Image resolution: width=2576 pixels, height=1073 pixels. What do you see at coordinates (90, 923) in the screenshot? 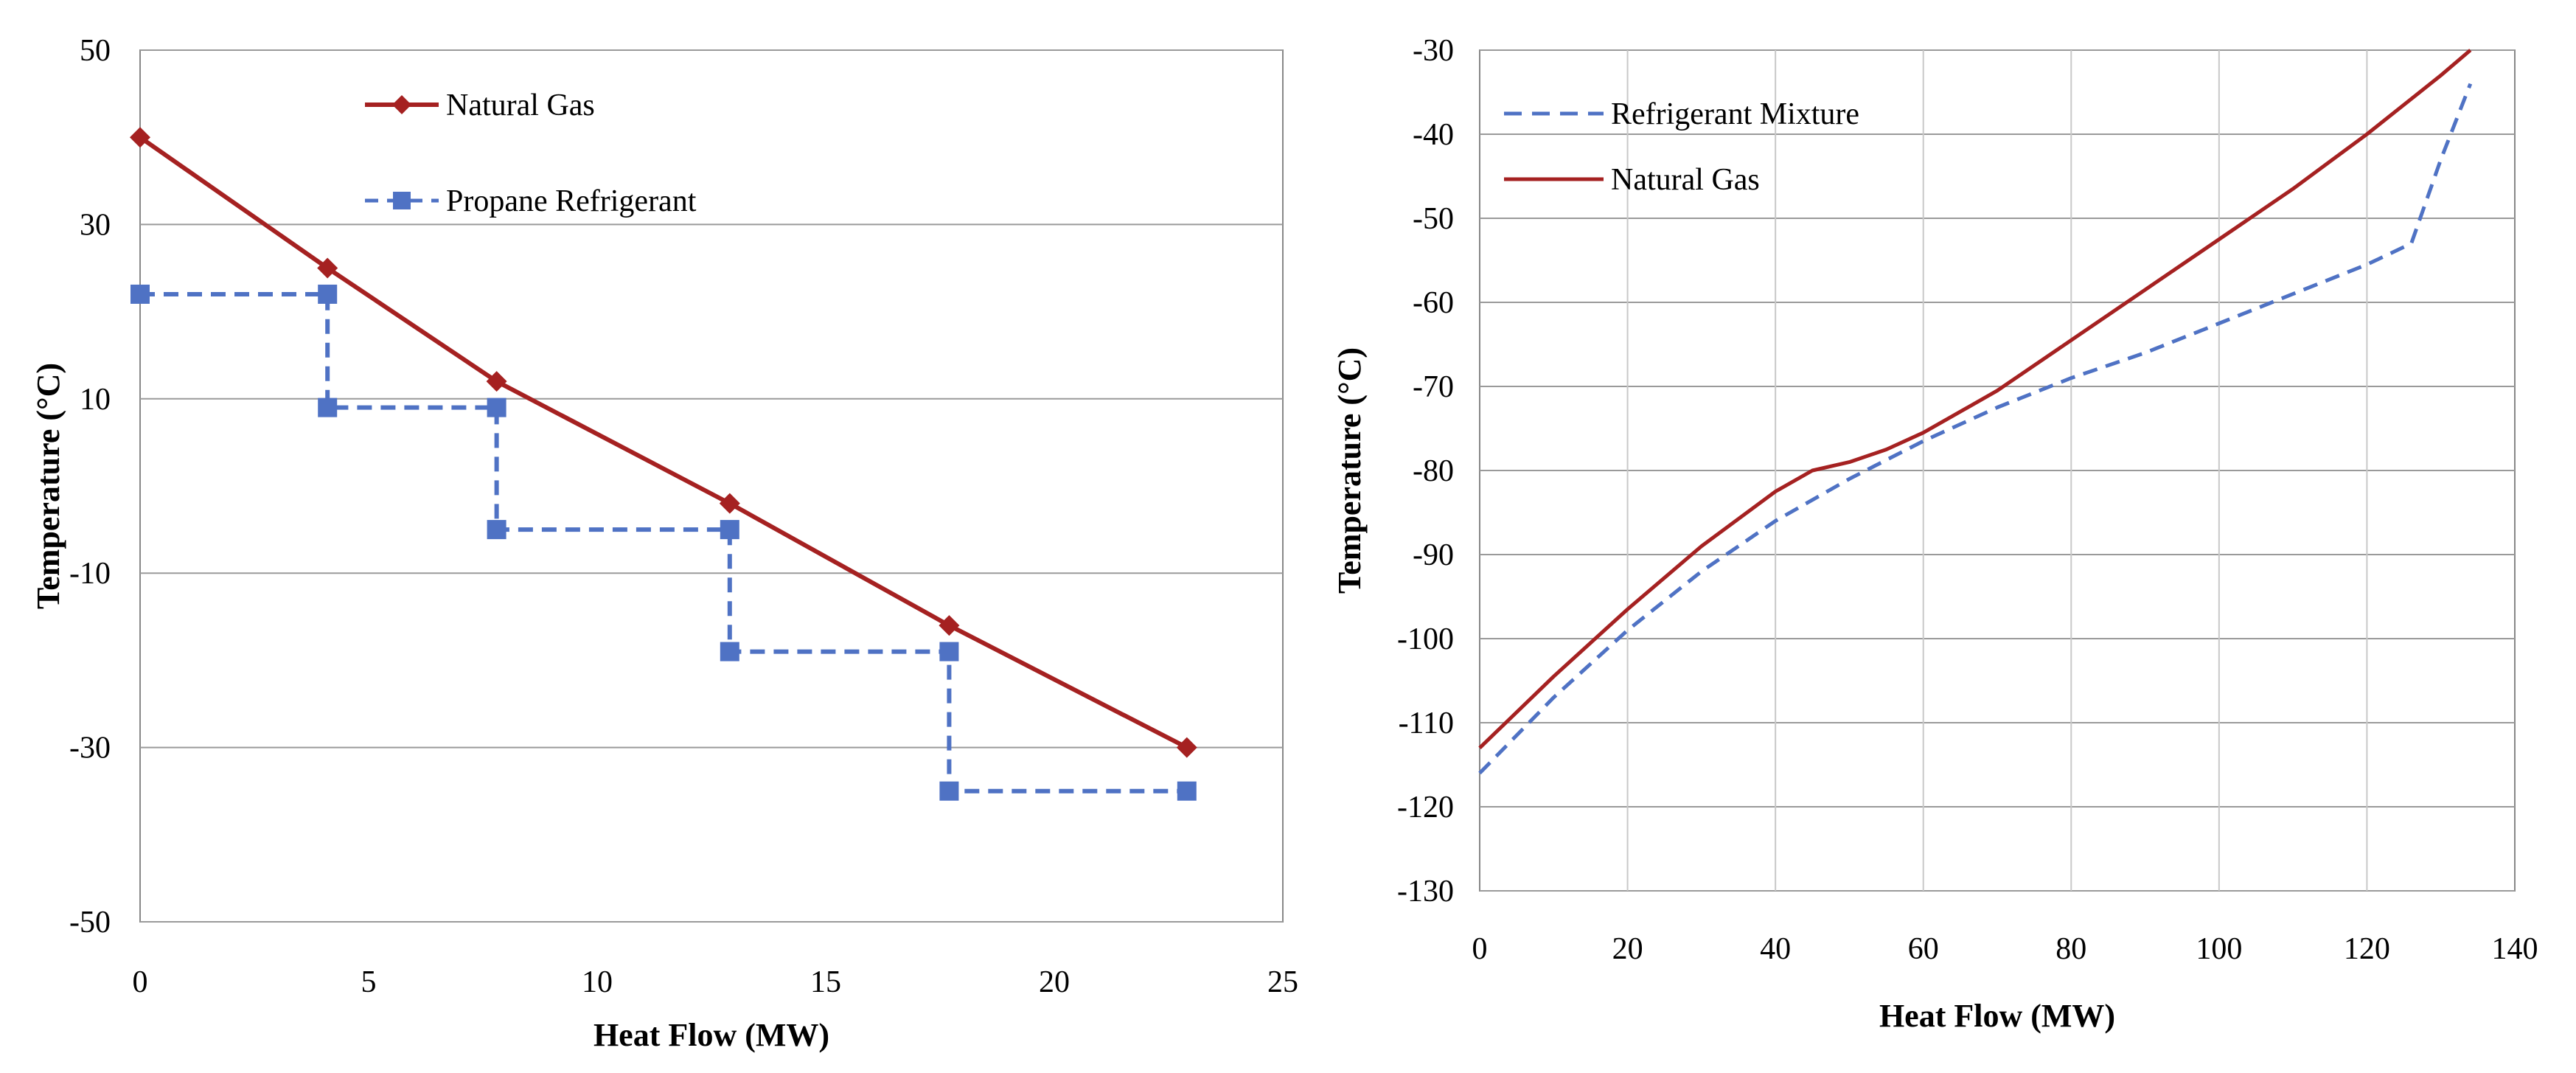
I see `y-tick-label-left: -50` at bounding box center [90, 923].